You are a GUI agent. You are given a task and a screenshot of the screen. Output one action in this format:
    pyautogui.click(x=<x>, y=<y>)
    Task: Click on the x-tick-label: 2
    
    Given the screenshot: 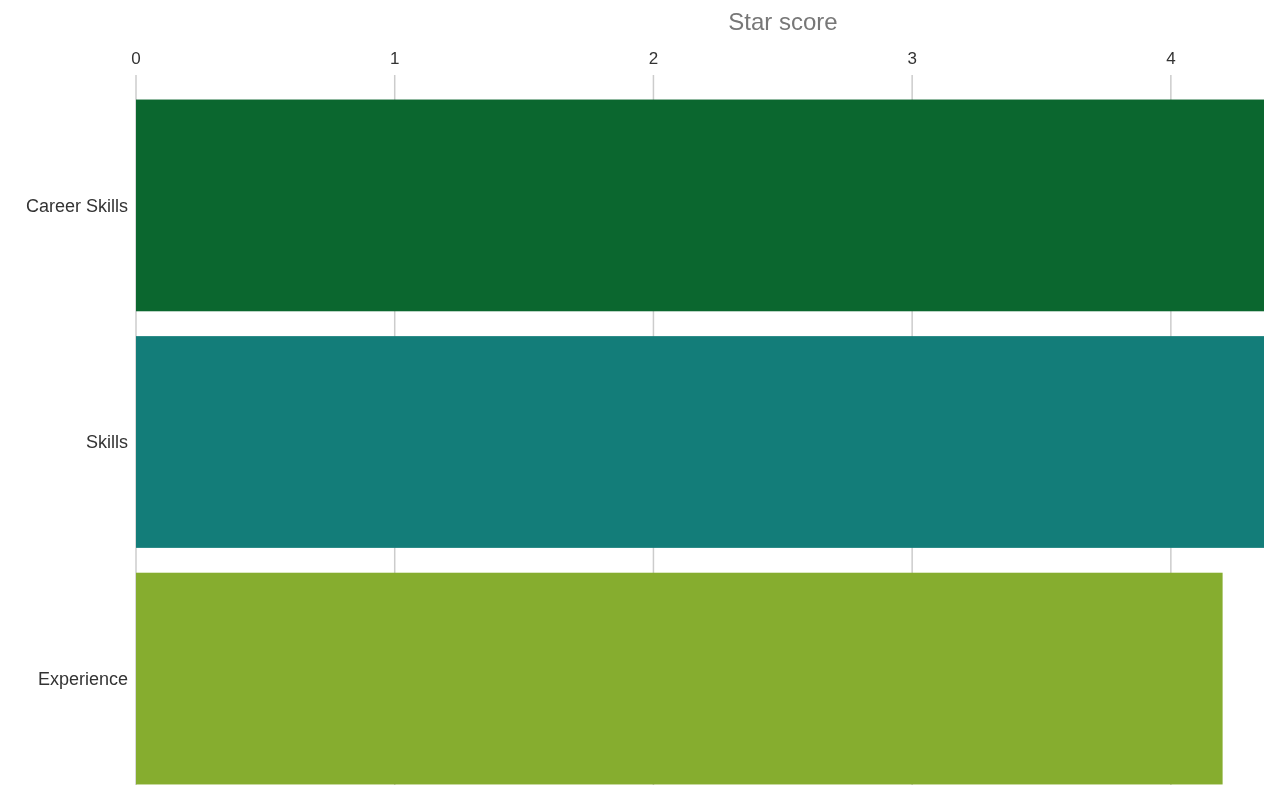 What is the action you would take?
    pyautogui.click(x=653, y=58)
    